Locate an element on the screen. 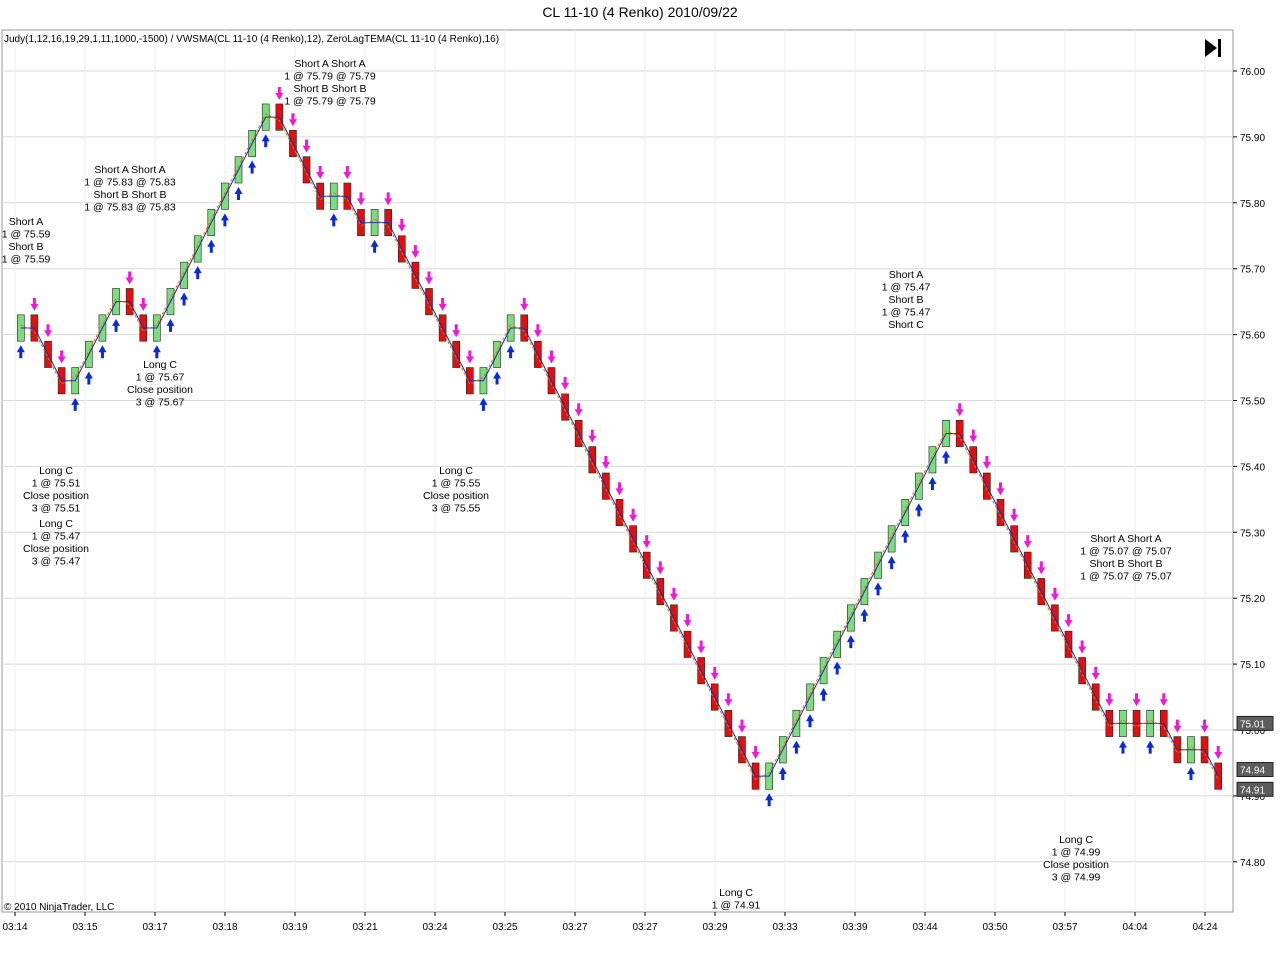  order-annotation: 3 @ 74.99 is located at coordinates (1076, 878).